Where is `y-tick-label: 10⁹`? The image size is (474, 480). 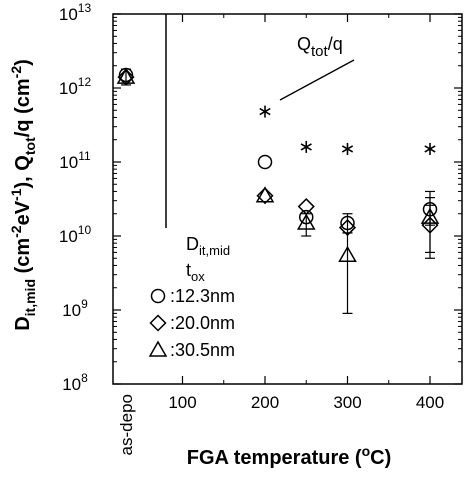 y-tick-label: 10⁹ is located at coordinates (75, 308).